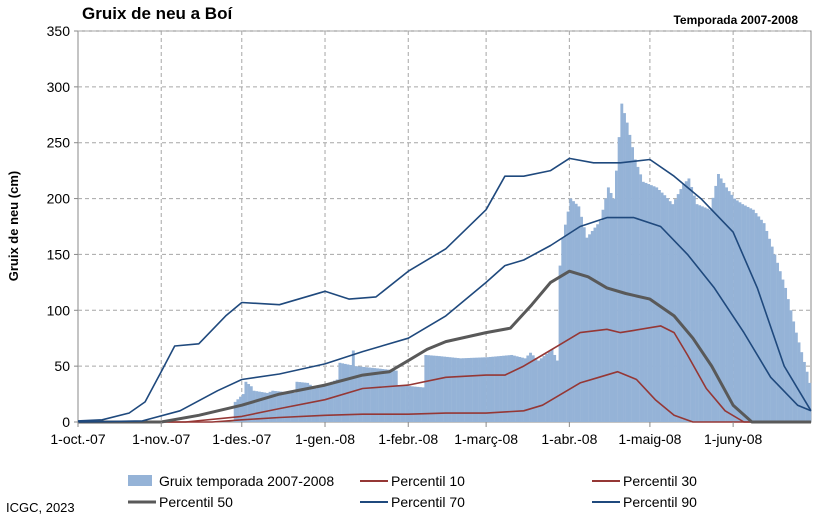 The width and height of the screenshot is (815, 527). Describe the element at coordinates (62, 366) in the screenshot. I see `y-tick-label: 50` at that location.